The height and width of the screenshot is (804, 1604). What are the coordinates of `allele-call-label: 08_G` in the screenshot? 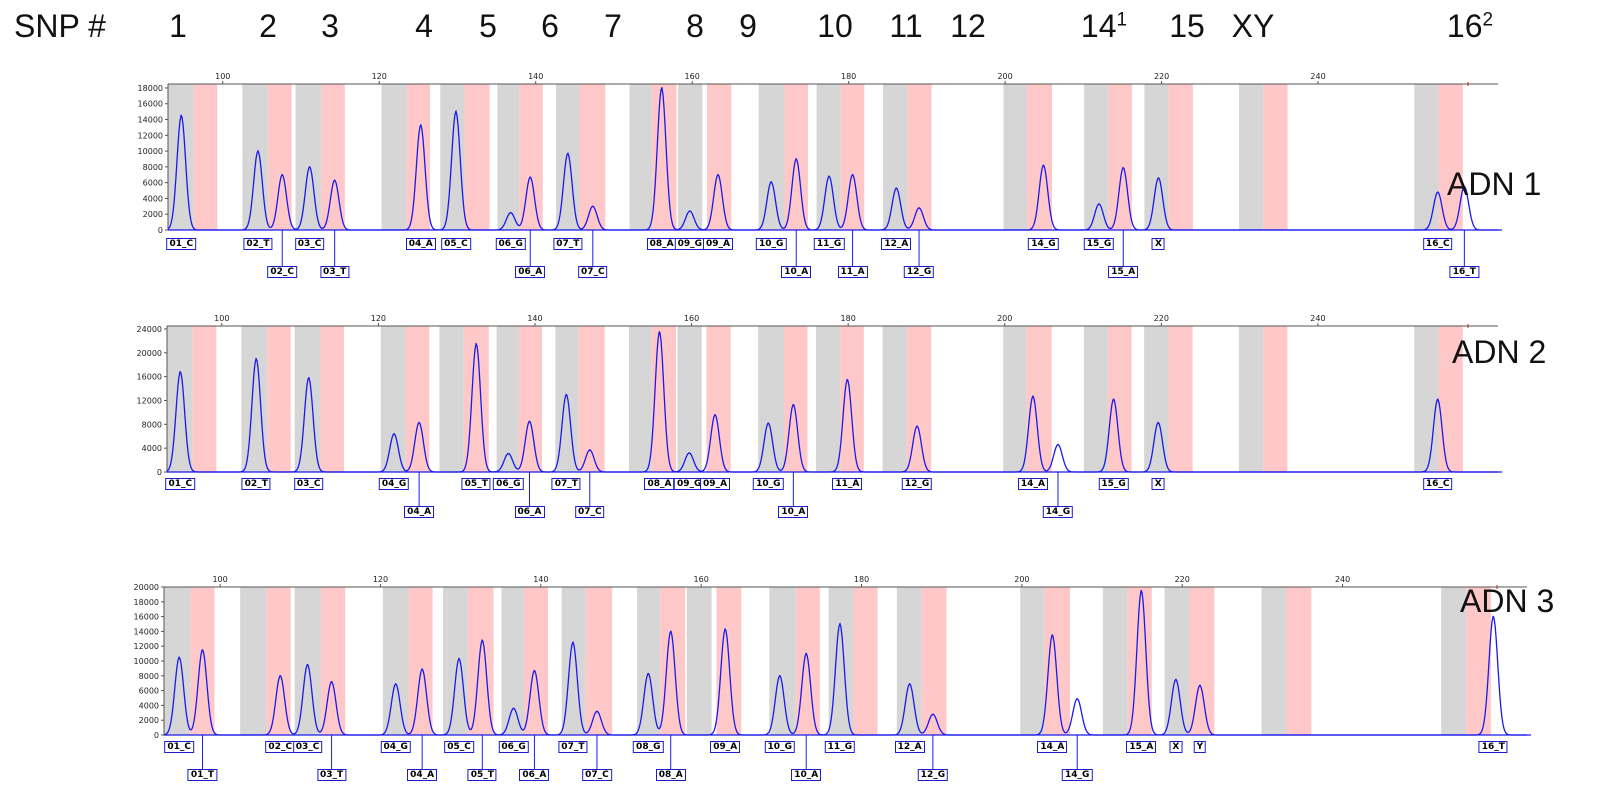 It's located at (648, 747).